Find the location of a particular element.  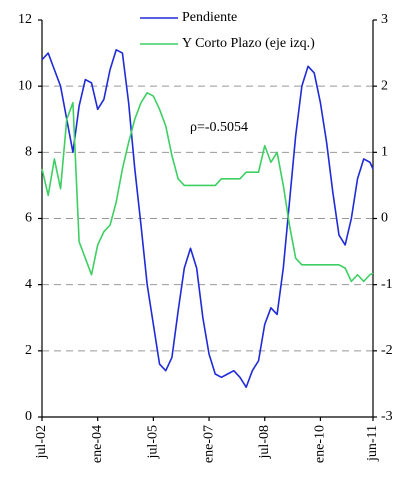

y-tick-label: 0 is located at coordinates (28, 416).